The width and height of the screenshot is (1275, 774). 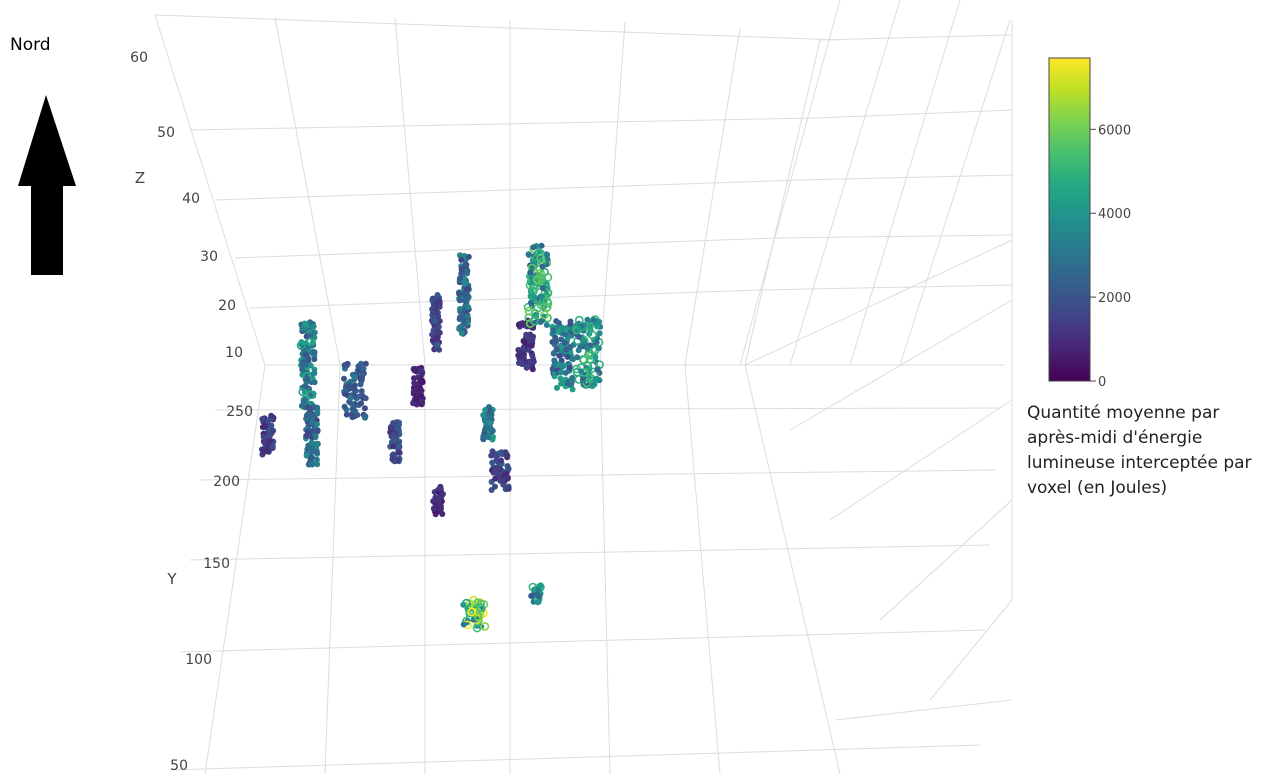 What do you see at coordinates (139, 58) in the screenshot?
I see `z-tick-label: 60` at bounding box center [139, 58].